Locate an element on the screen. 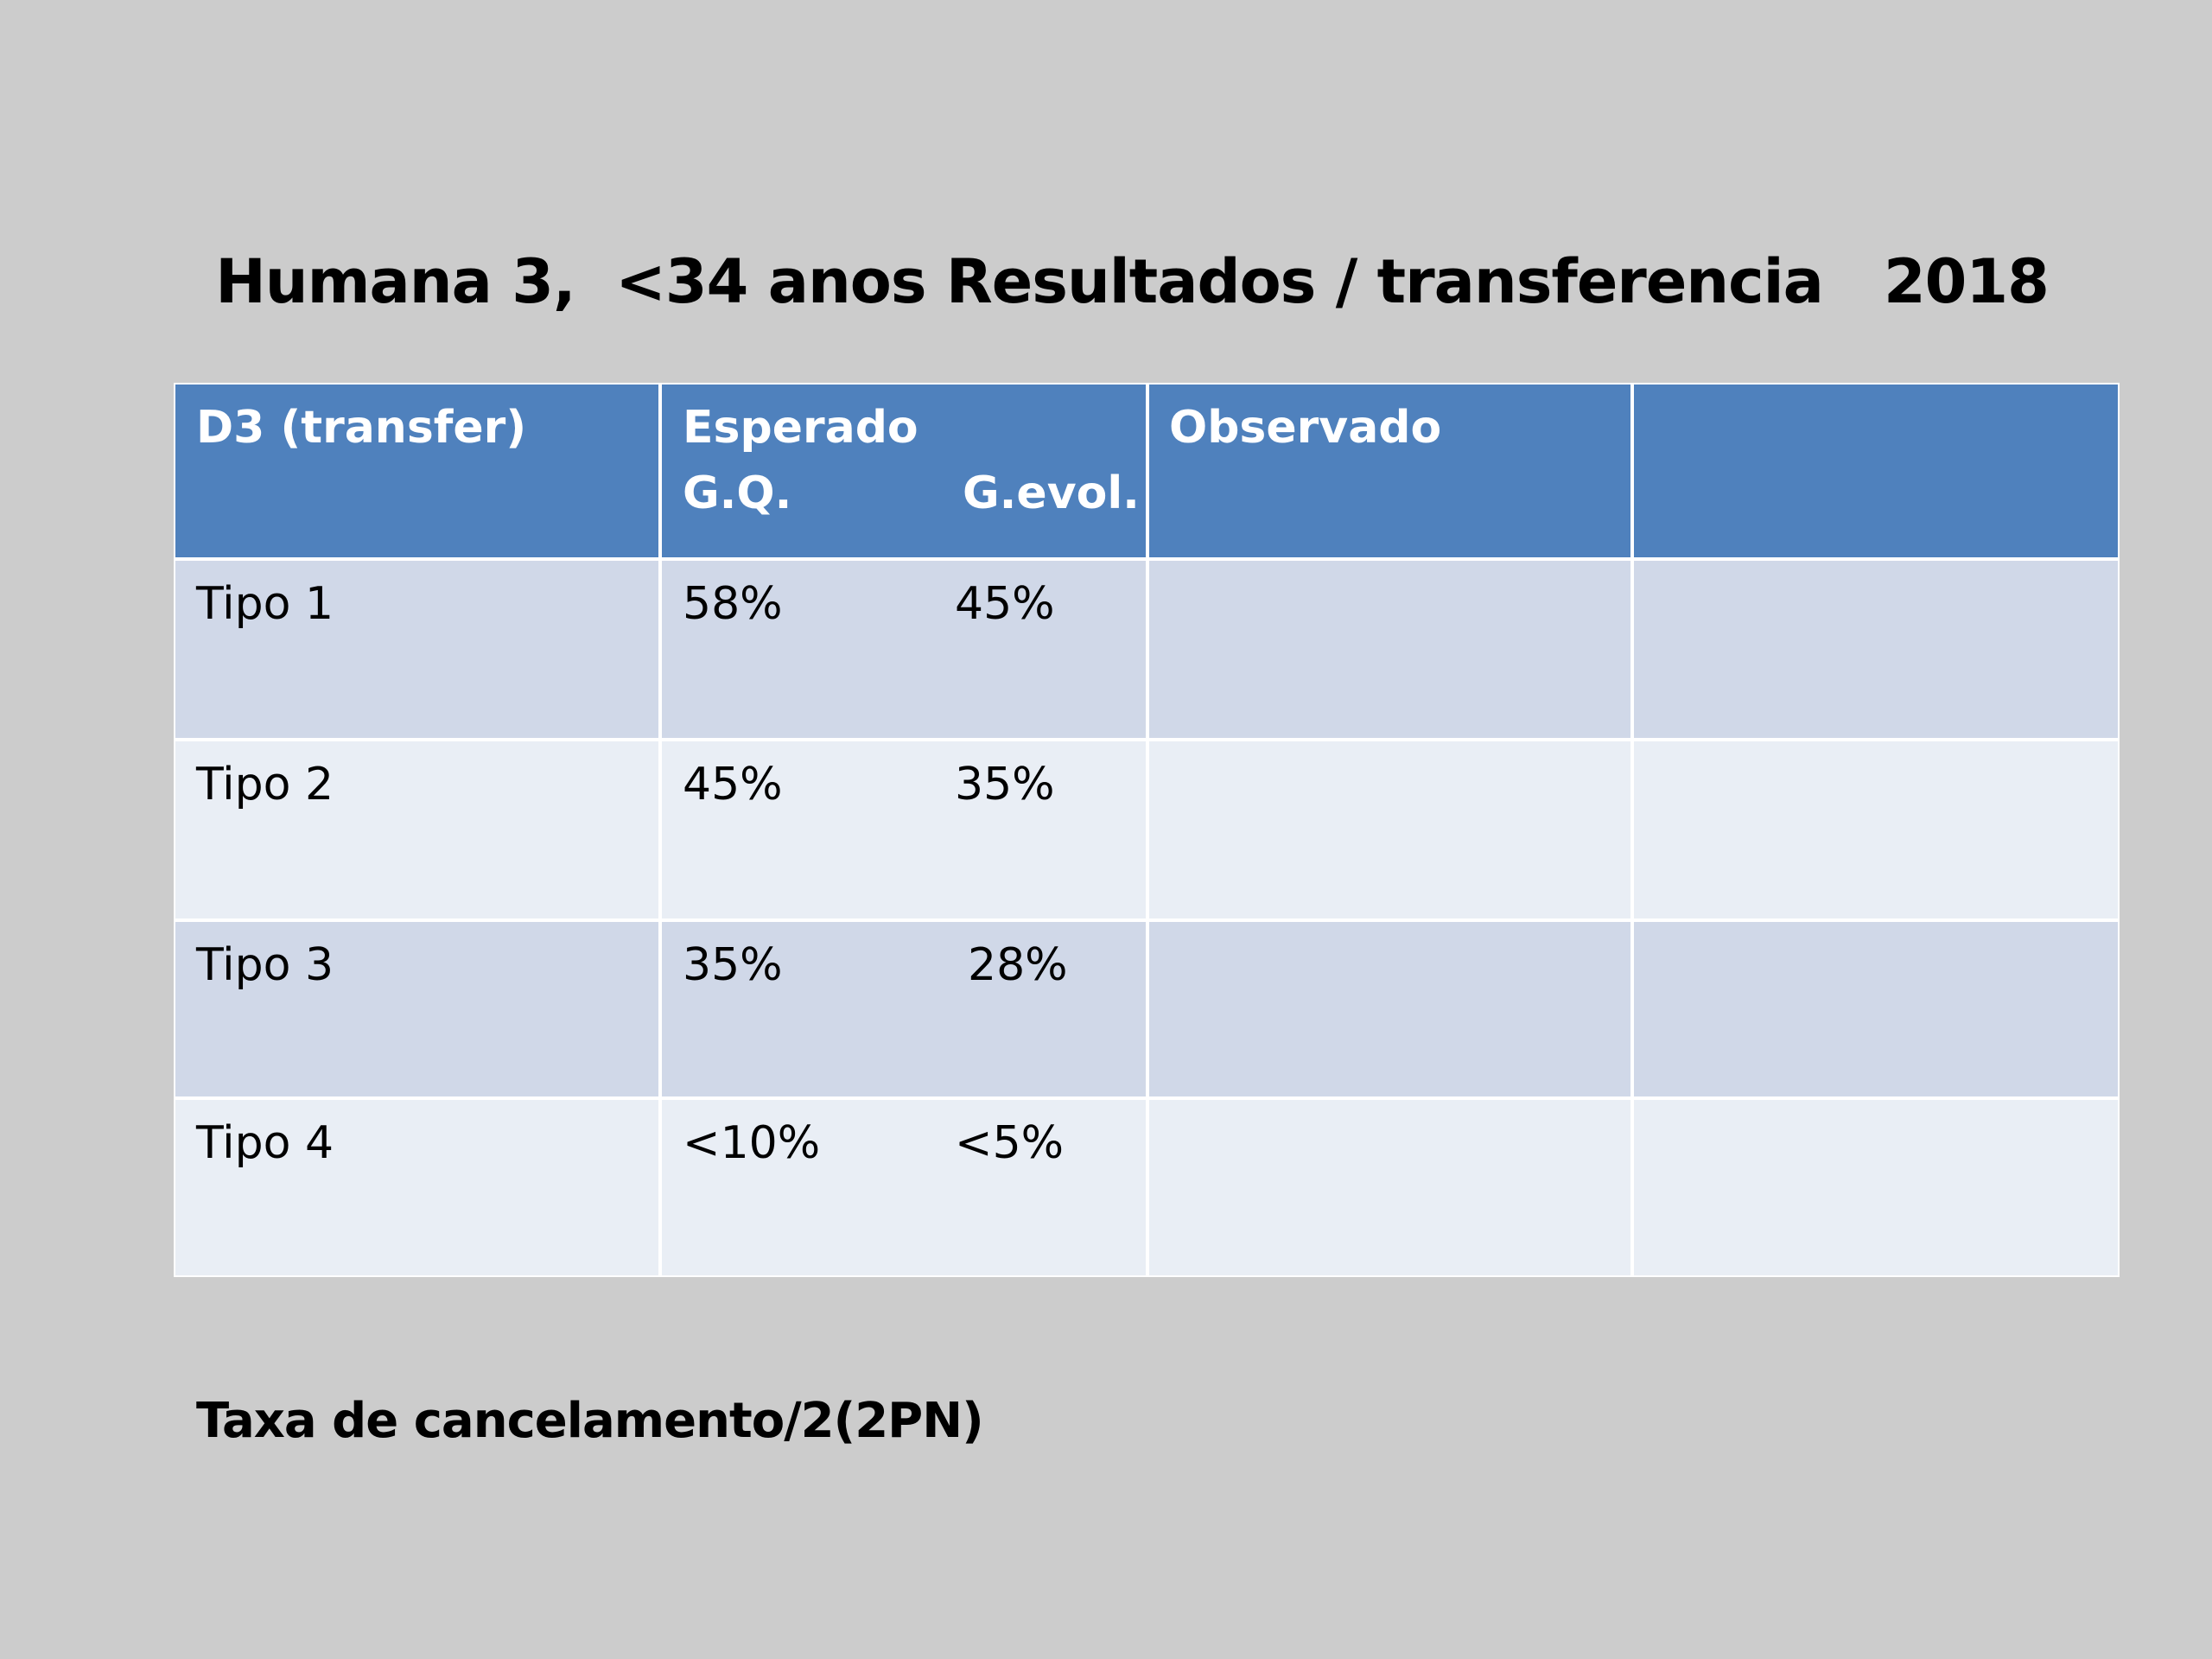  footer-note: Taxa de cancelamento/2(2PN) is located at coordinates (590, 1421).